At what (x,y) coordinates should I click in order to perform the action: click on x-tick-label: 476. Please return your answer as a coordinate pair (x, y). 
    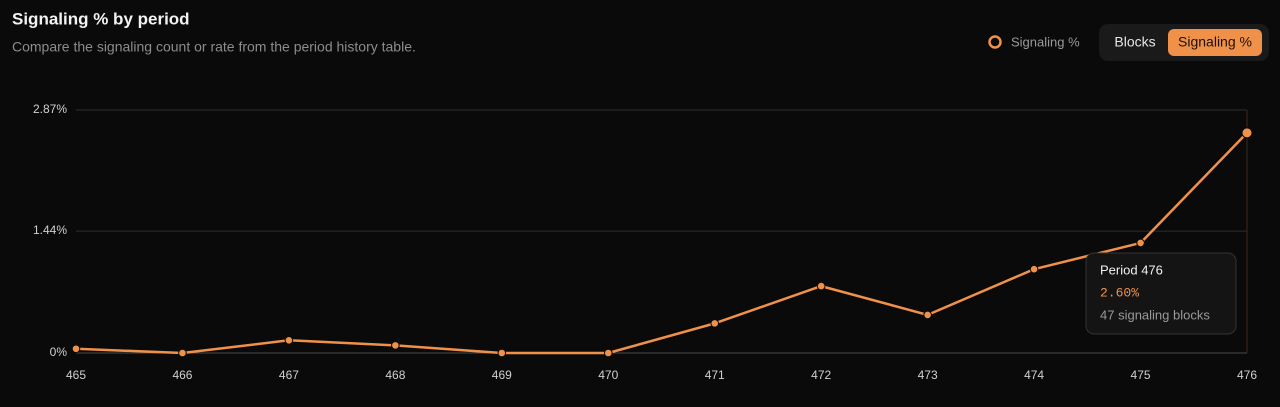
    Looking at the image, I should click on (1247, 375).